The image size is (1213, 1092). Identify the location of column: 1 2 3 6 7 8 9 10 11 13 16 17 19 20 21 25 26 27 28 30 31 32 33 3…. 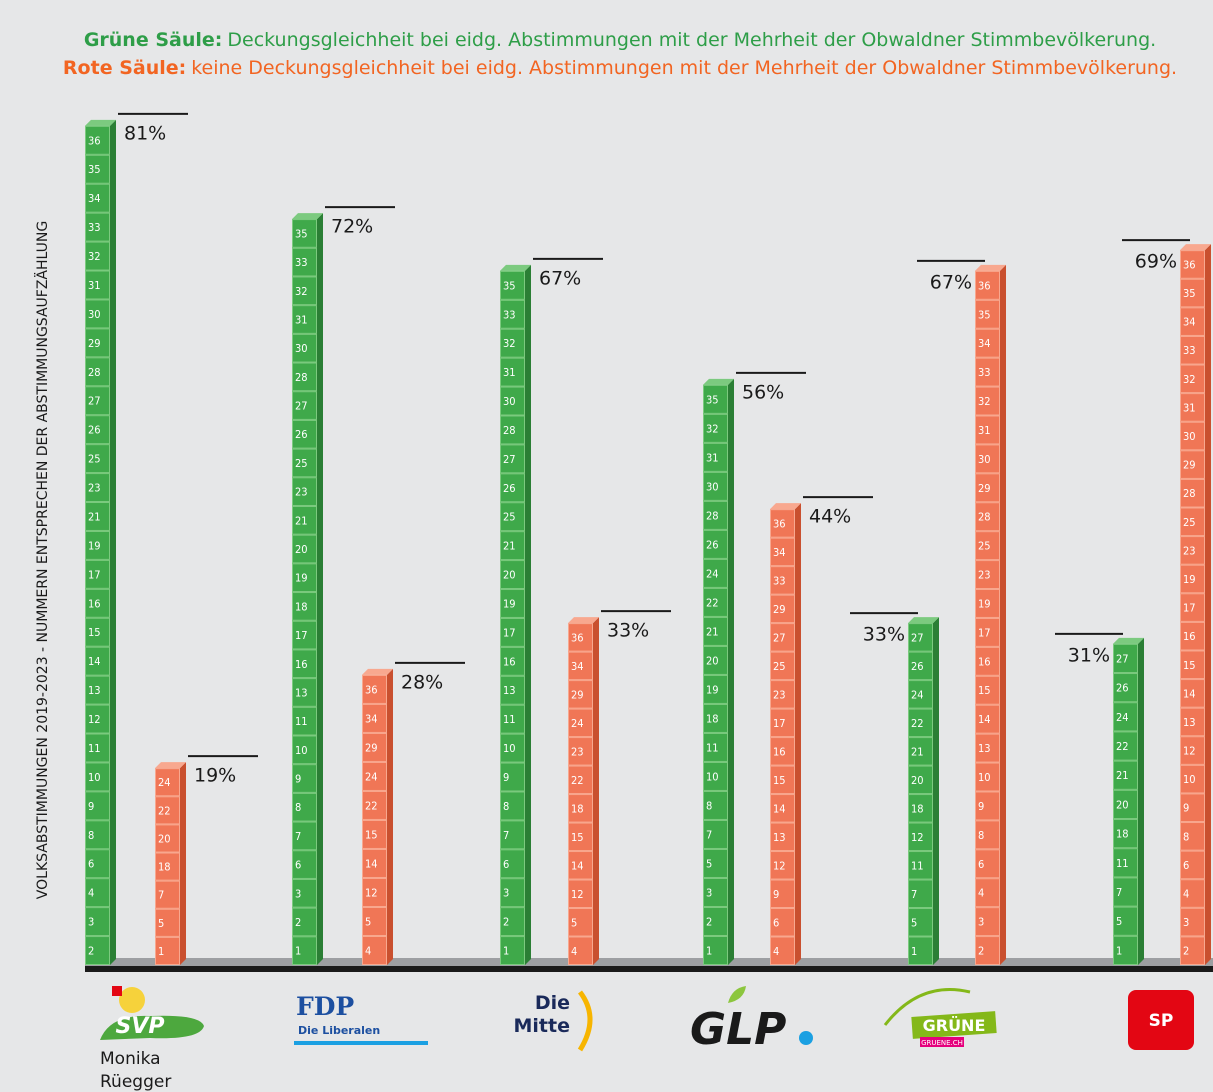
(515, 614).